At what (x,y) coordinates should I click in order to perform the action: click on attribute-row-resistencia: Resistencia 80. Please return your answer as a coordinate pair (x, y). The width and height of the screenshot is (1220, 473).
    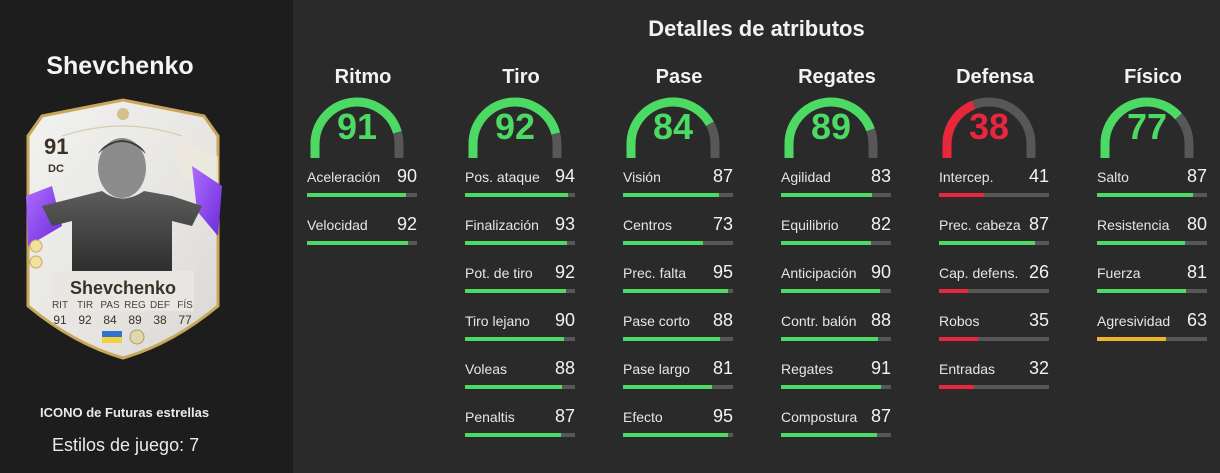
    Looking at the image, I should click on (1153, 238).